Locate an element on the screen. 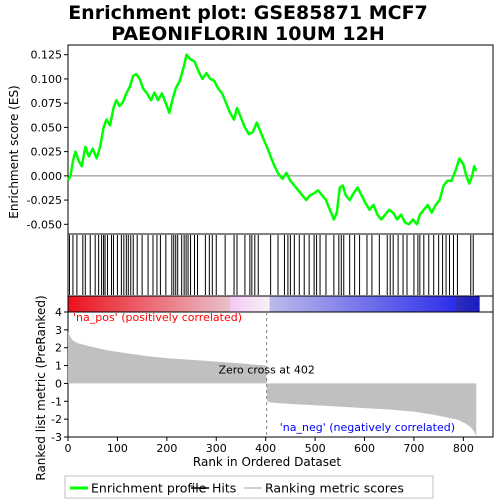 This screenshot has height=504, width=500. x-tick-label: 600 is located at coordinates (364, 448).